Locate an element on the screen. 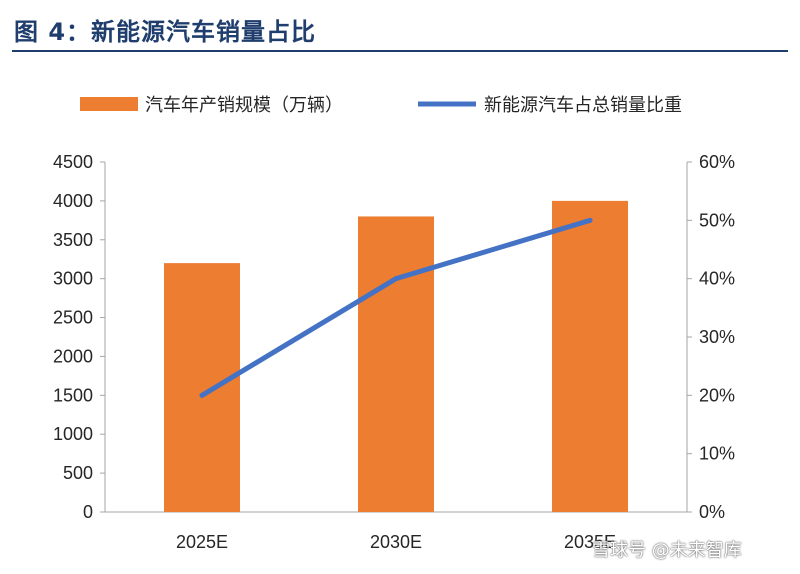  left-tick-label: 2000 is located at coordinates (73, 356).